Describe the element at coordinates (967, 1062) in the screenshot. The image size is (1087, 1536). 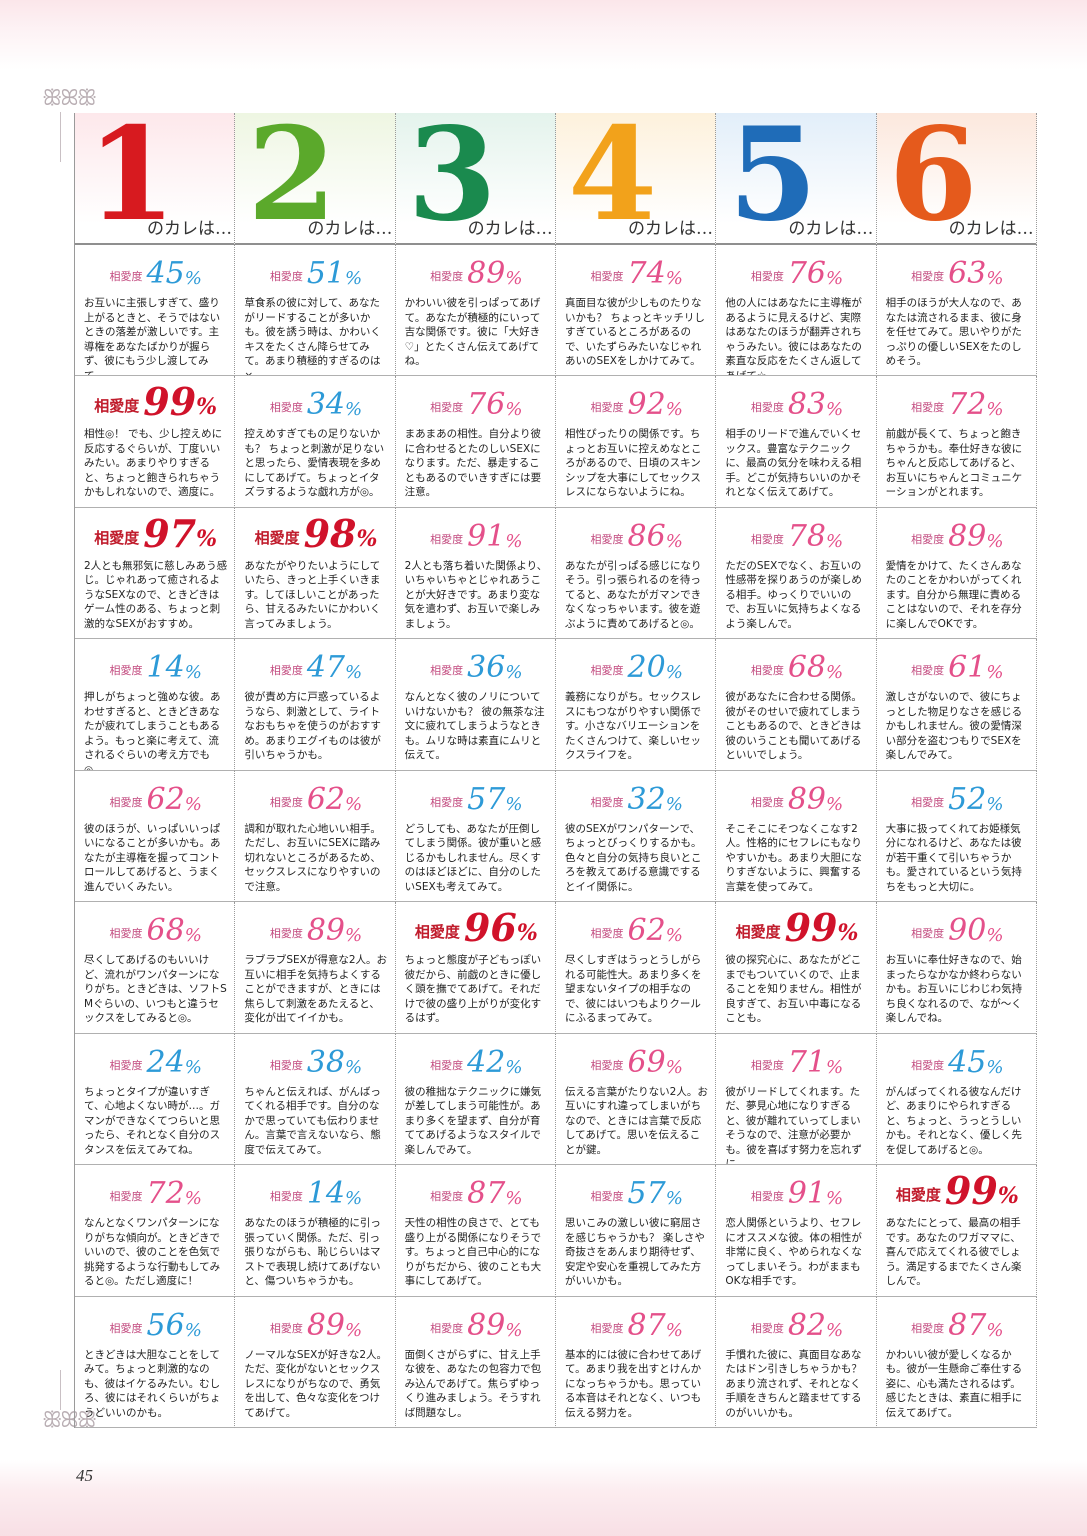
I see `rate-value: 45` at that location.